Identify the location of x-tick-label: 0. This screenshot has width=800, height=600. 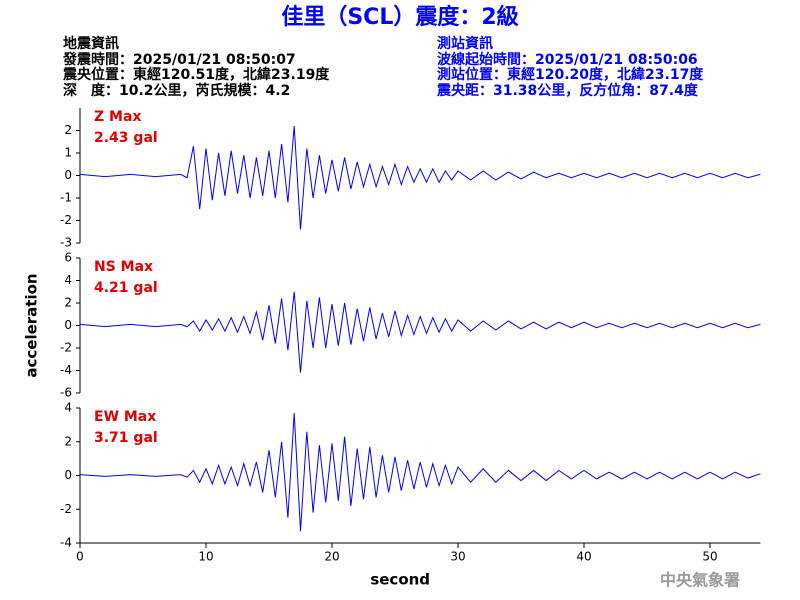
(80, 557).